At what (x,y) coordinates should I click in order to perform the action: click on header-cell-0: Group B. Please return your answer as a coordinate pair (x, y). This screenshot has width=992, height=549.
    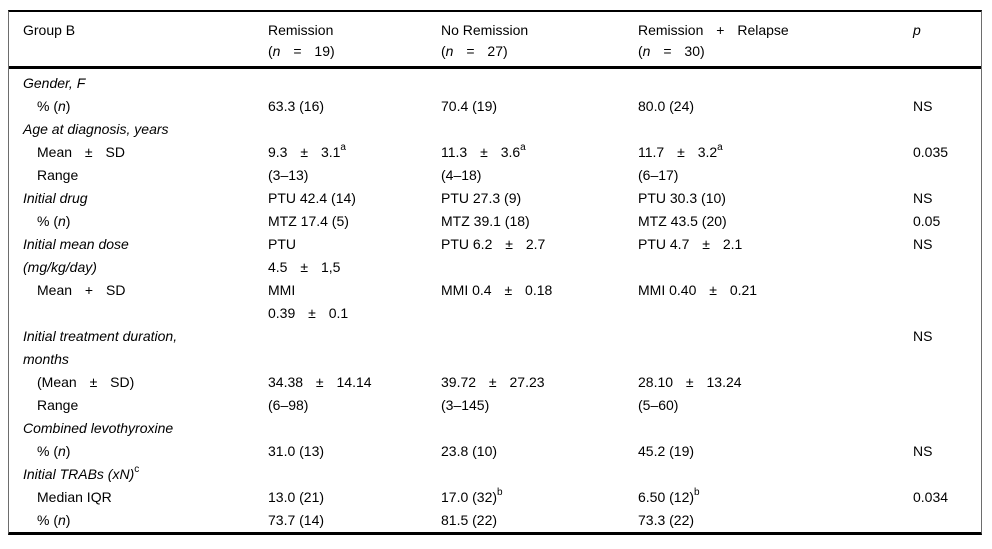
    Looking at the image, I should click on (145, 41).